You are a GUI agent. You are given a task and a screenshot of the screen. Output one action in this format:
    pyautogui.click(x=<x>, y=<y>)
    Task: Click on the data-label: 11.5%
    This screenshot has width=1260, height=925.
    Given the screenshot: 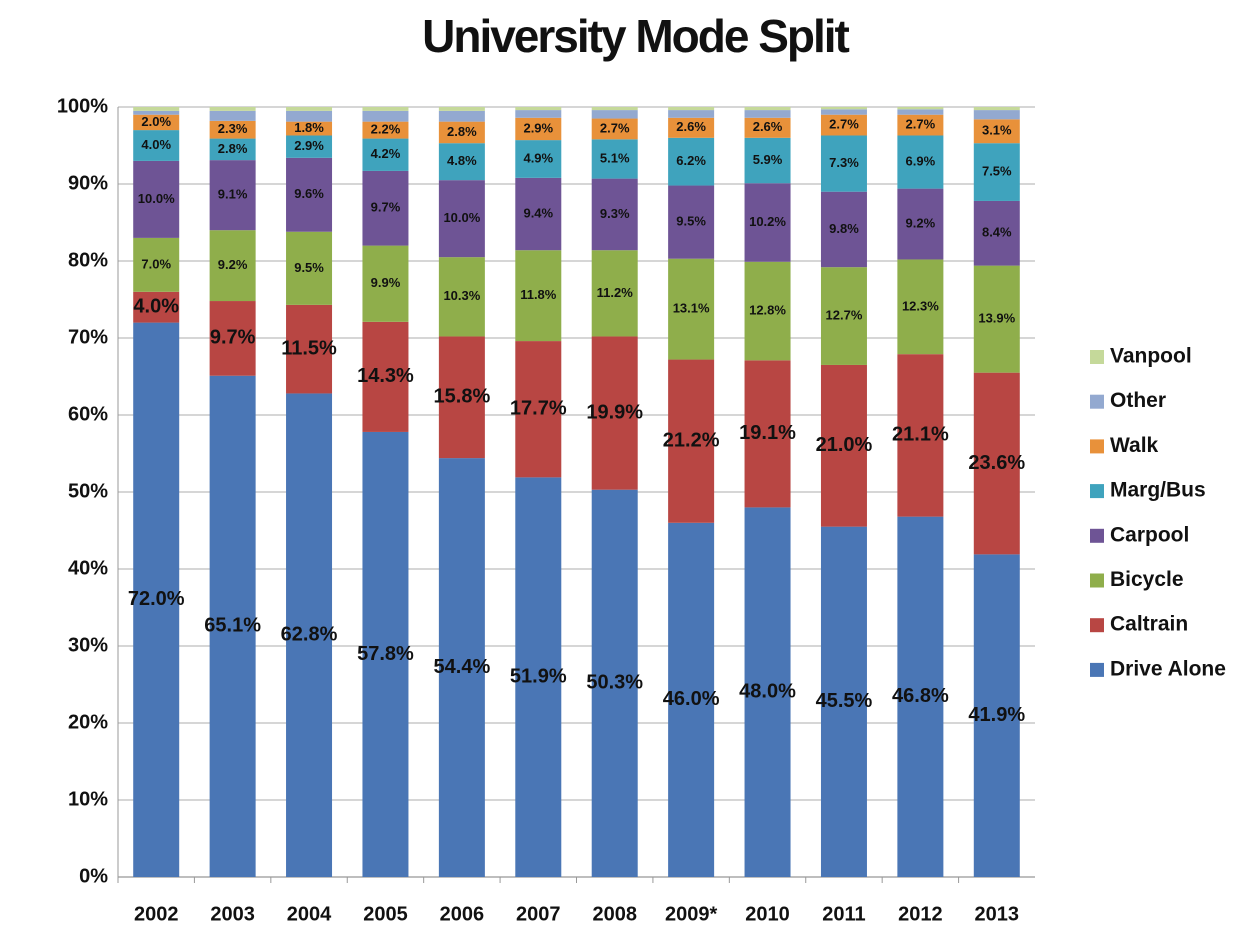 What is the action you would take?
    pyautogui.click(x=309, y=348)
    